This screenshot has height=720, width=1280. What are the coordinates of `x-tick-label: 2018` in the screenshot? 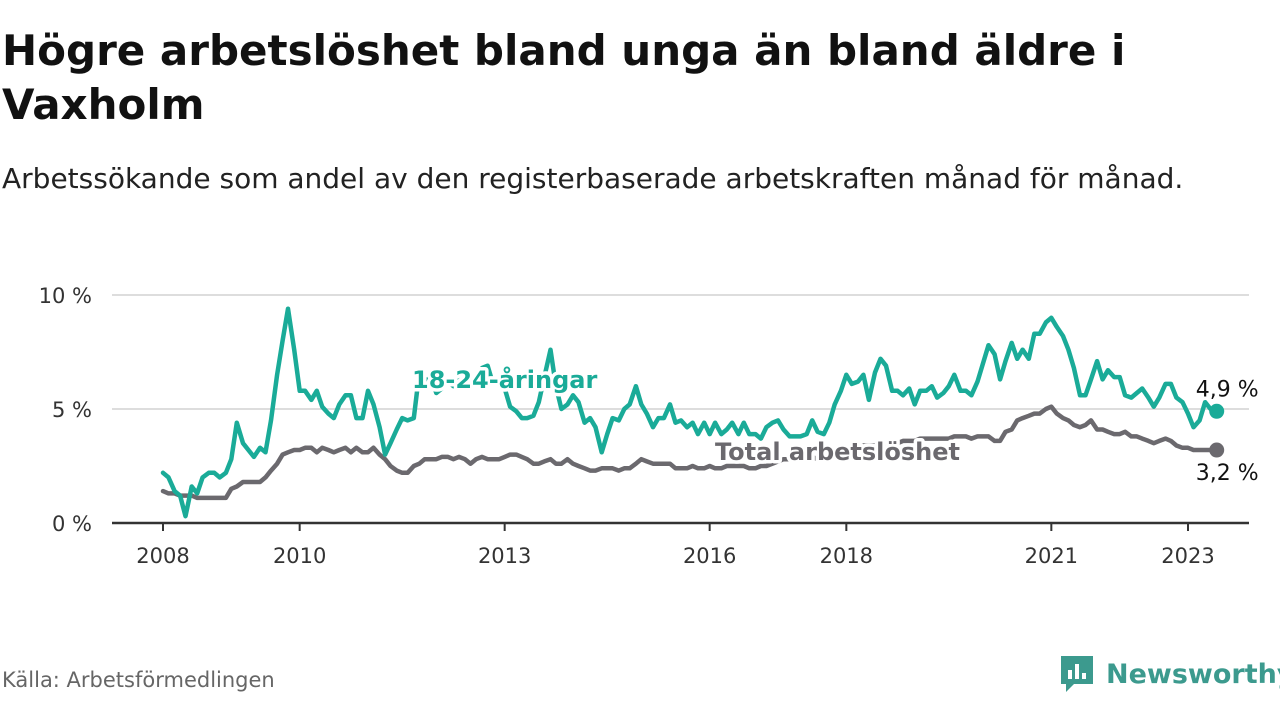 It's located at (846, 556).